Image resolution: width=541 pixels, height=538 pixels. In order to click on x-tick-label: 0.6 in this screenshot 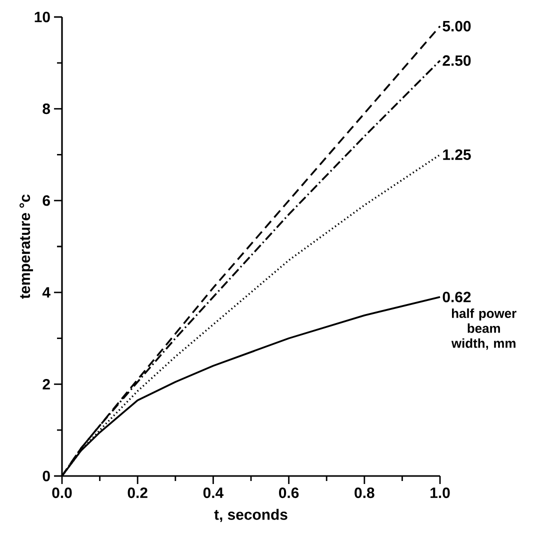, I will do `click(289, 492)`.